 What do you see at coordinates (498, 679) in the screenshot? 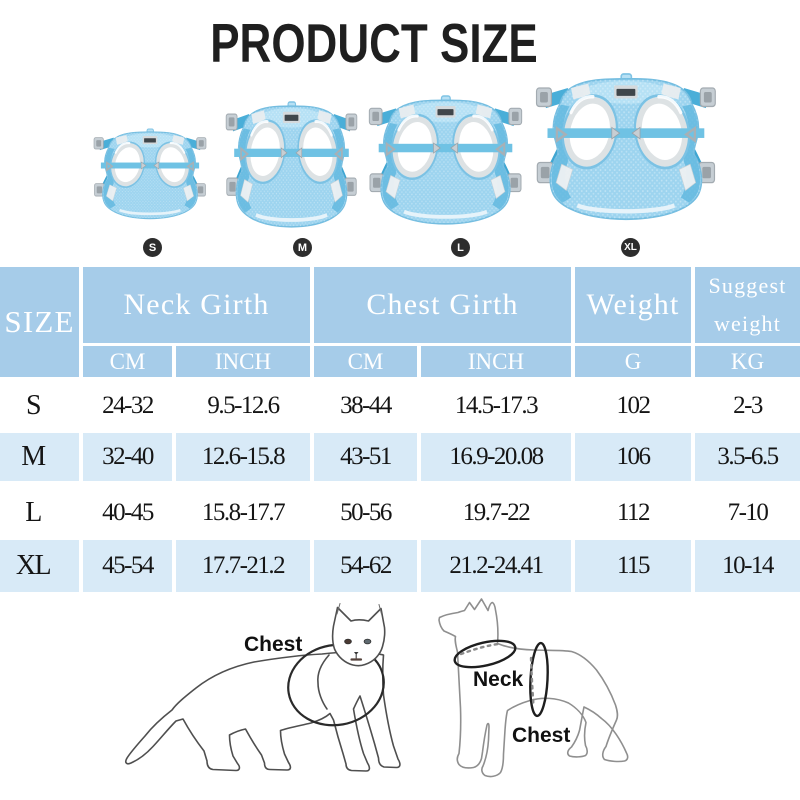
I see `svg-text: Neck` at bounding box center [498, 679].